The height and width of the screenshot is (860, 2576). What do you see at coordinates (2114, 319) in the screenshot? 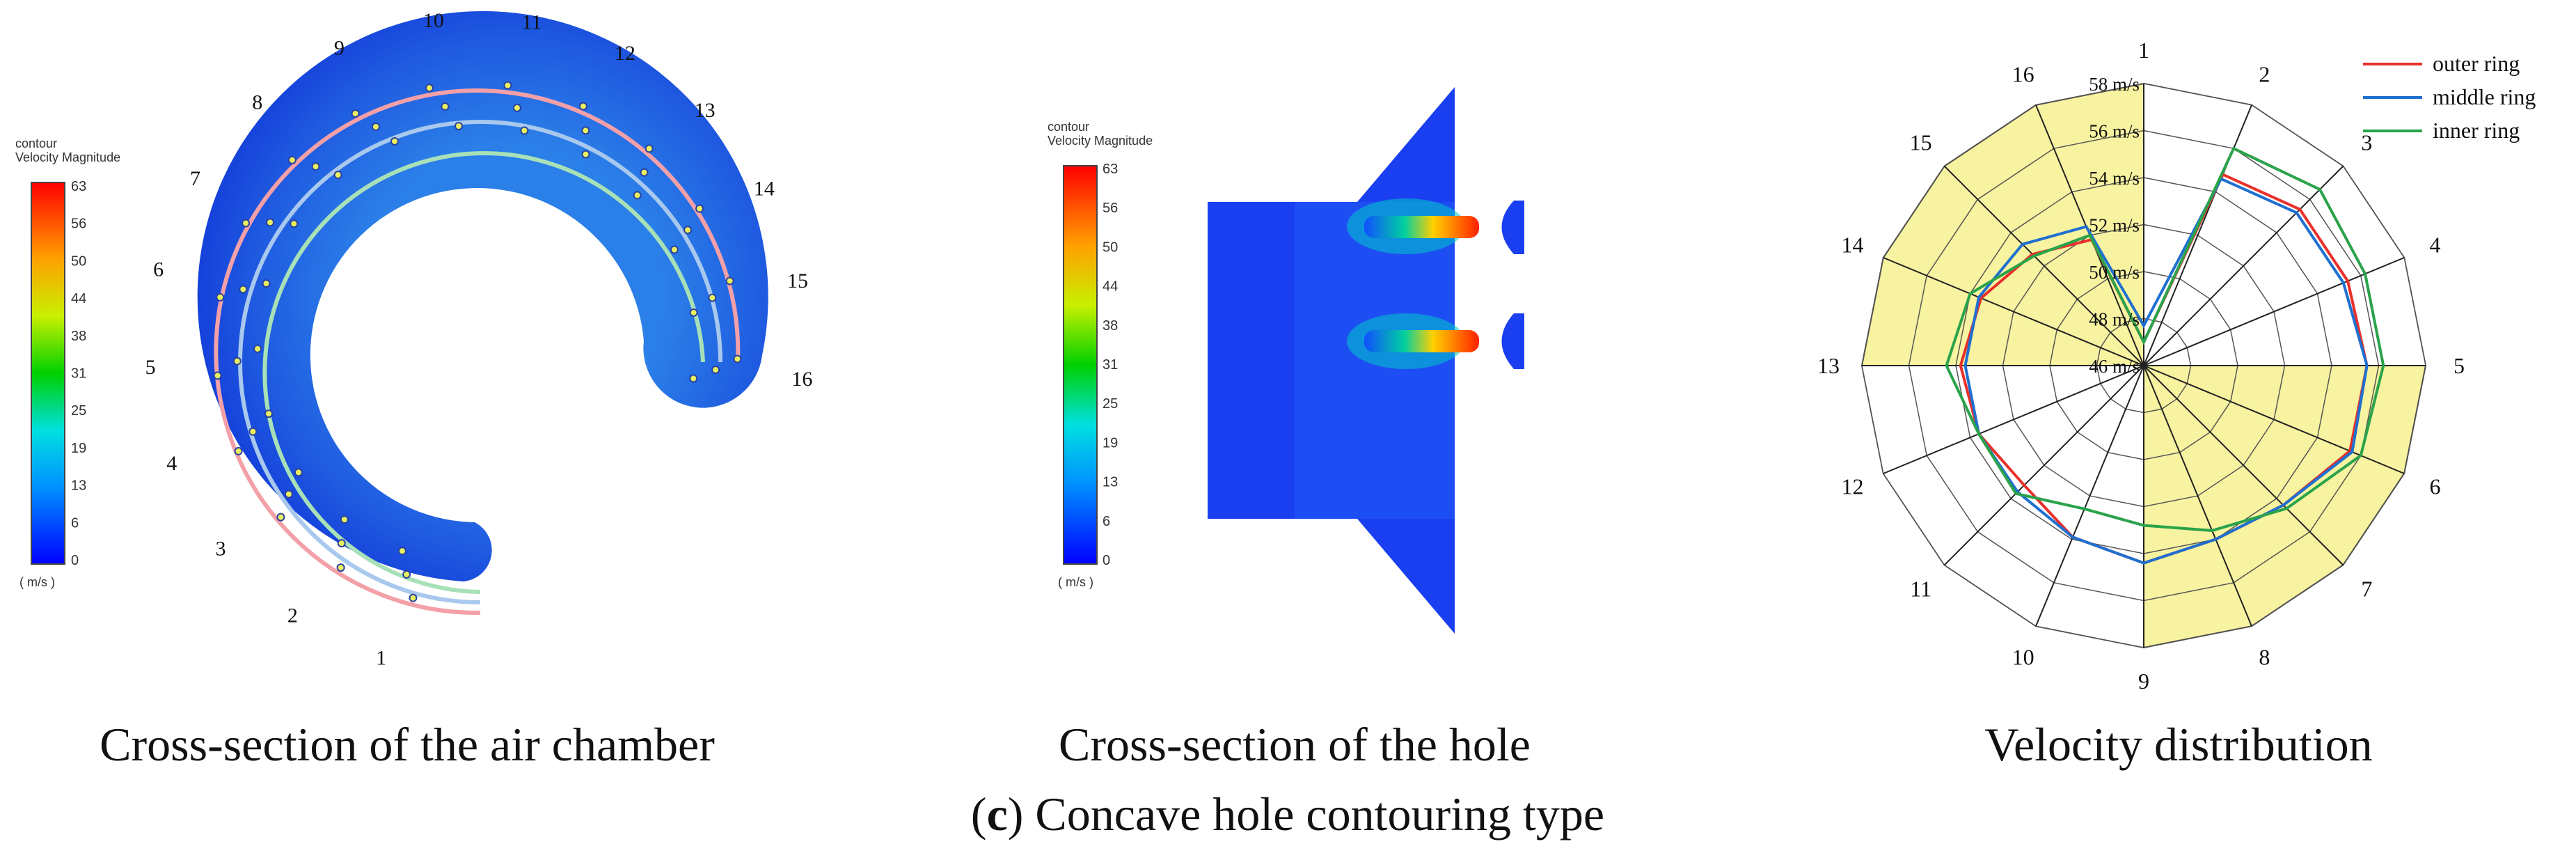
I see `radar-r-tick-label: 48 m/s` at bounding box center [2114, 319].